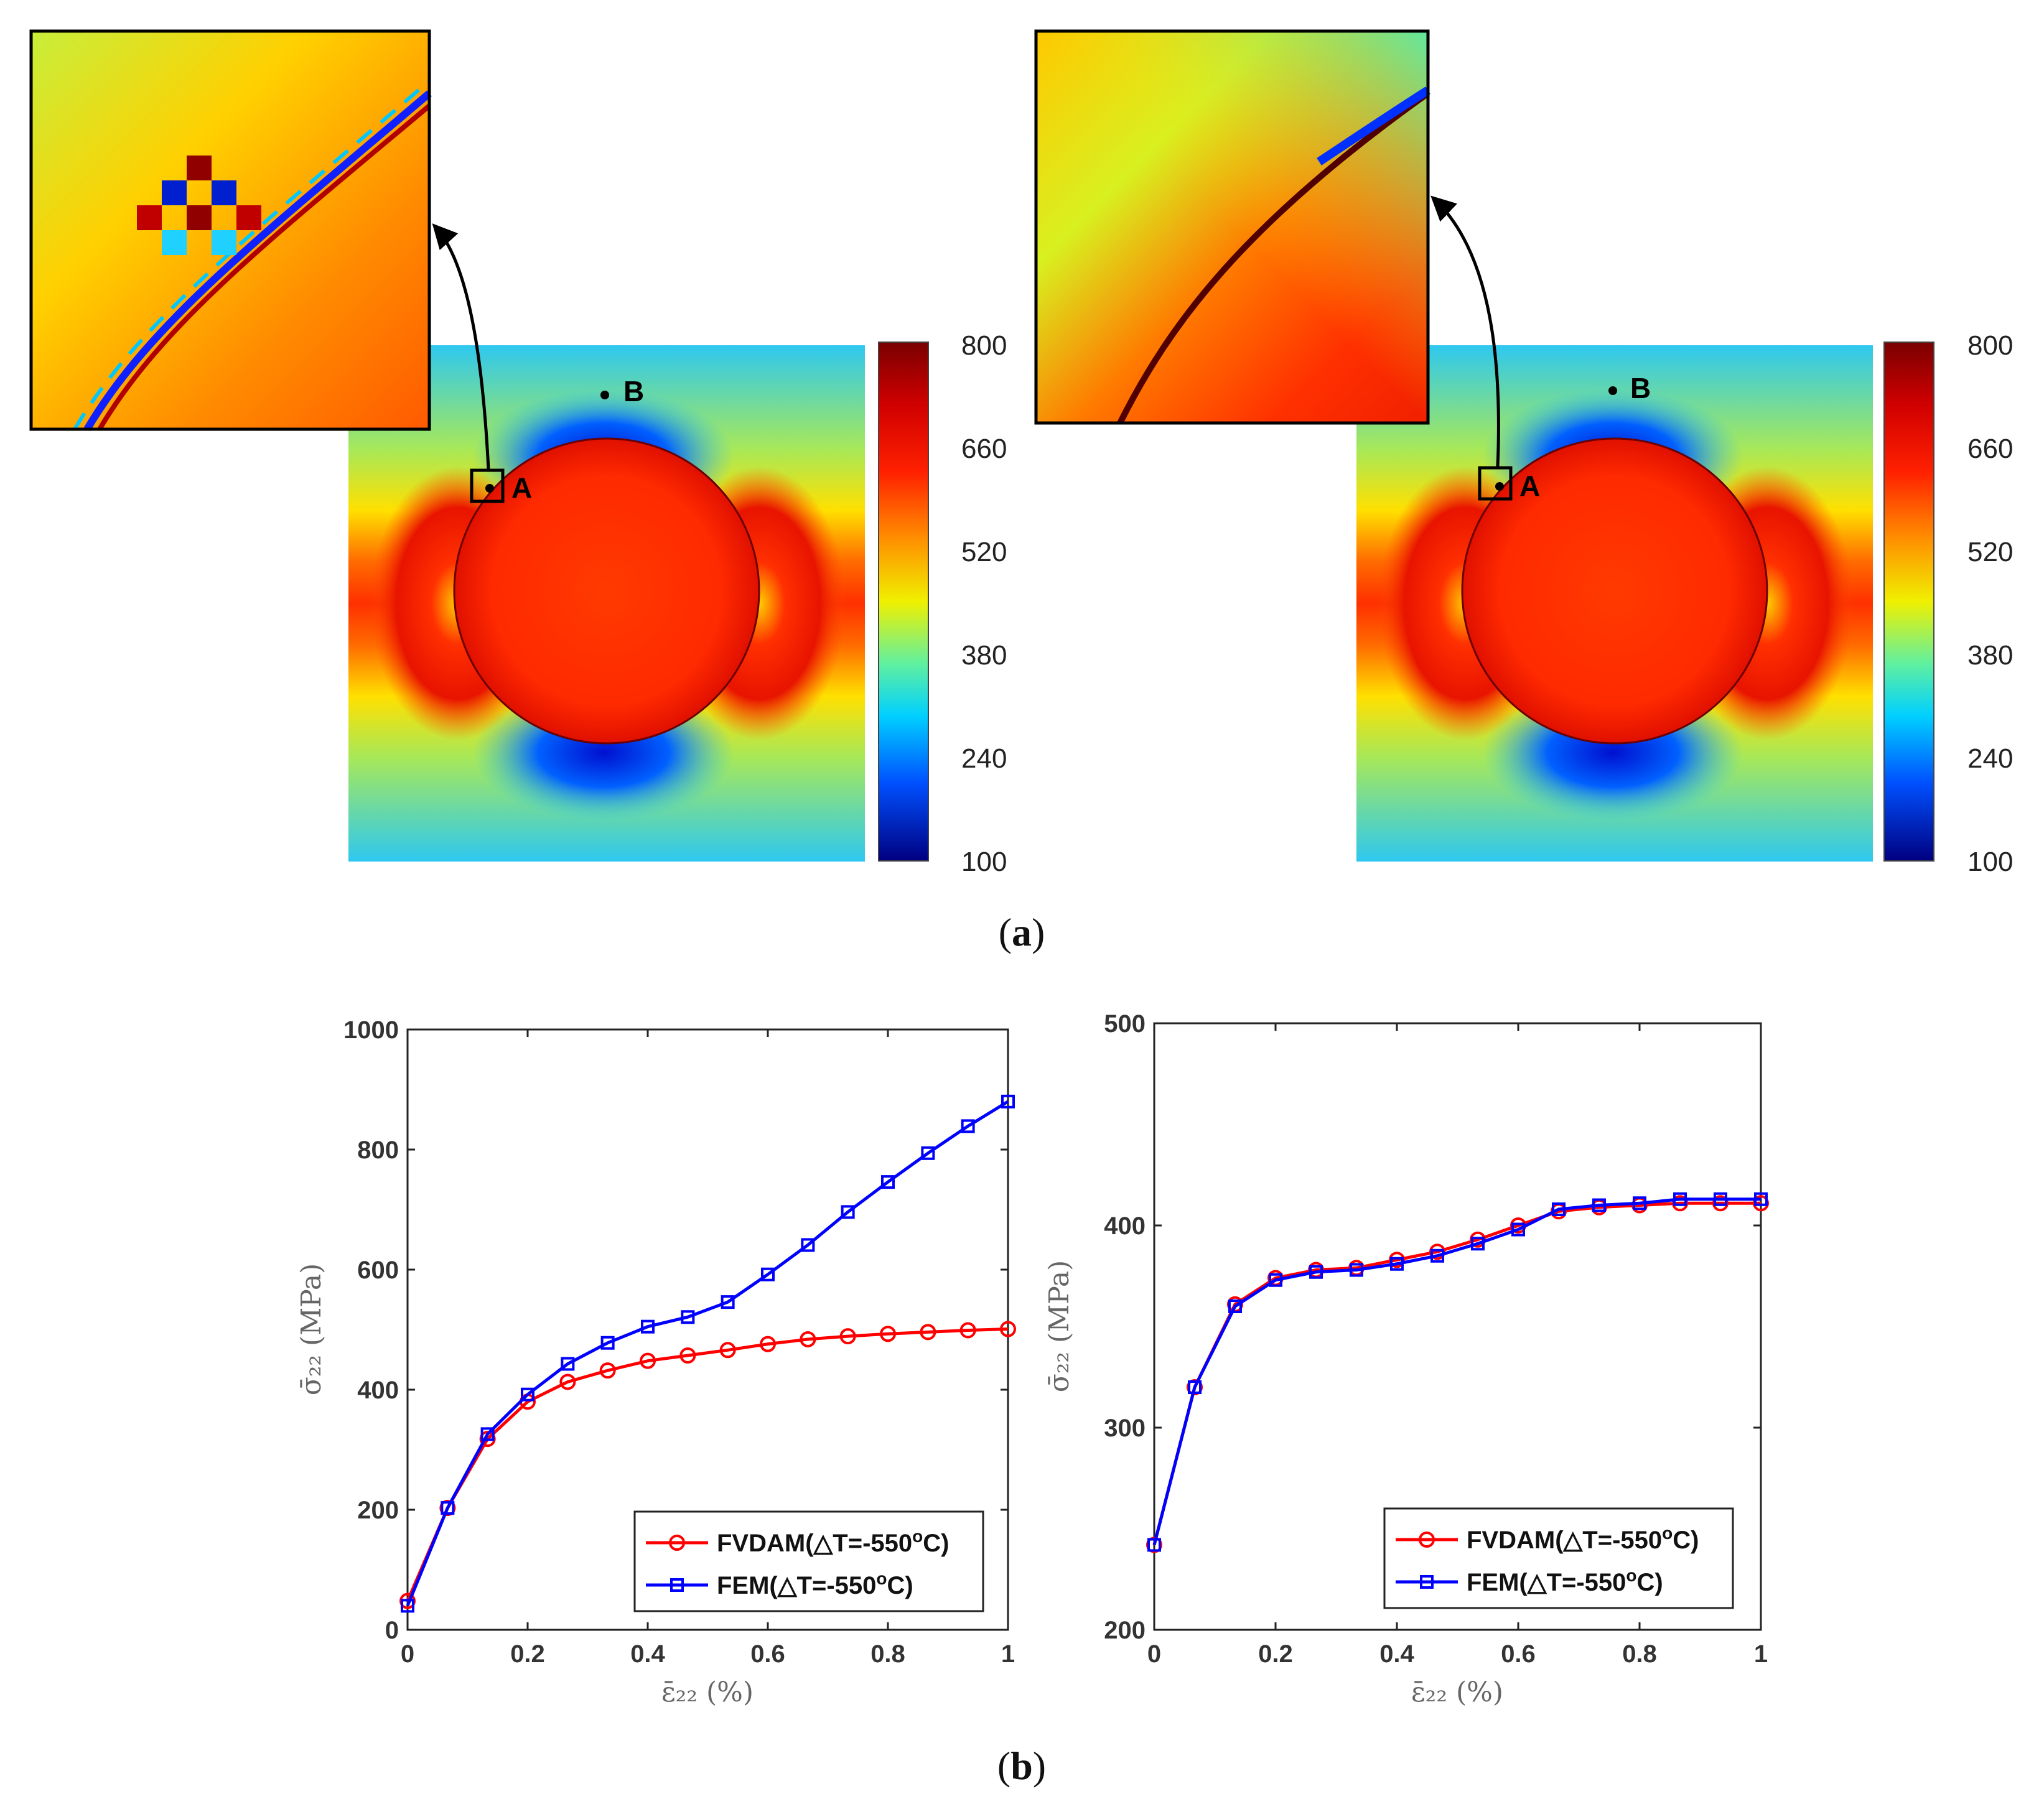  What do you see at coordinates (984, 552) in the screenshot?
I see `colorbar-tick: 520` at bounding box center [984, 552].